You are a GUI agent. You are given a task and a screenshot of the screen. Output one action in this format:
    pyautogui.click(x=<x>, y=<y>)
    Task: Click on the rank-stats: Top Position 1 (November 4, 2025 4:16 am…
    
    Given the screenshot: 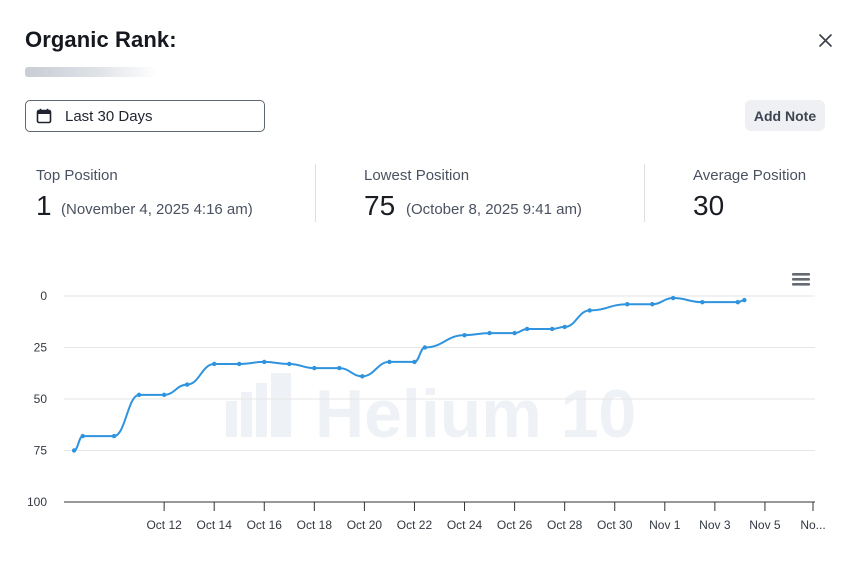 What is the action you would take?
    pyautogui.click(x=424, y=192)
    